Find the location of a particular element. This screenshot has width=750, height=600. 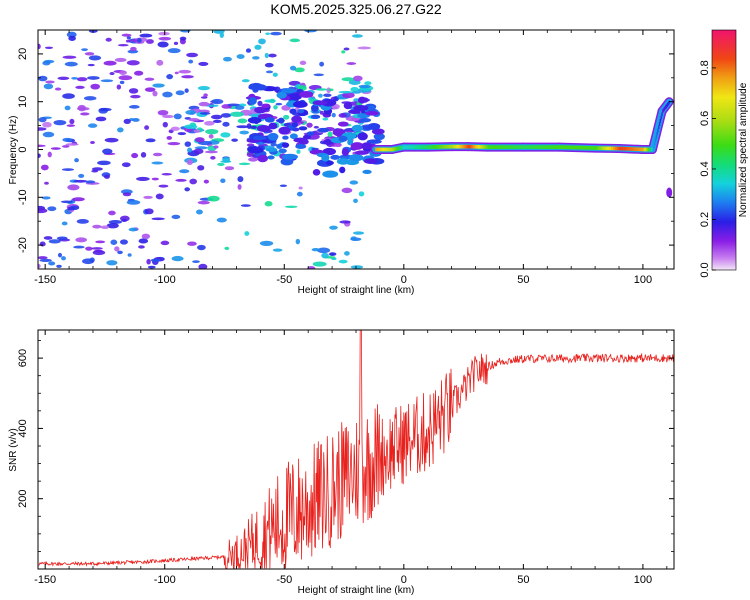

colorbar-tick-label: 0.8 is located at coordinates (705, 67).